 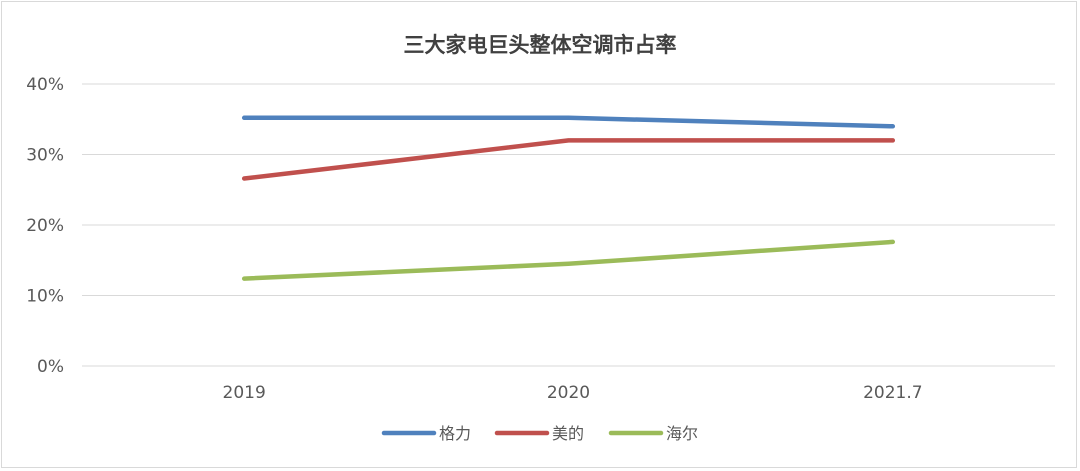 I want to click on y-tick-label: 0%, so click(x=50, y=367).